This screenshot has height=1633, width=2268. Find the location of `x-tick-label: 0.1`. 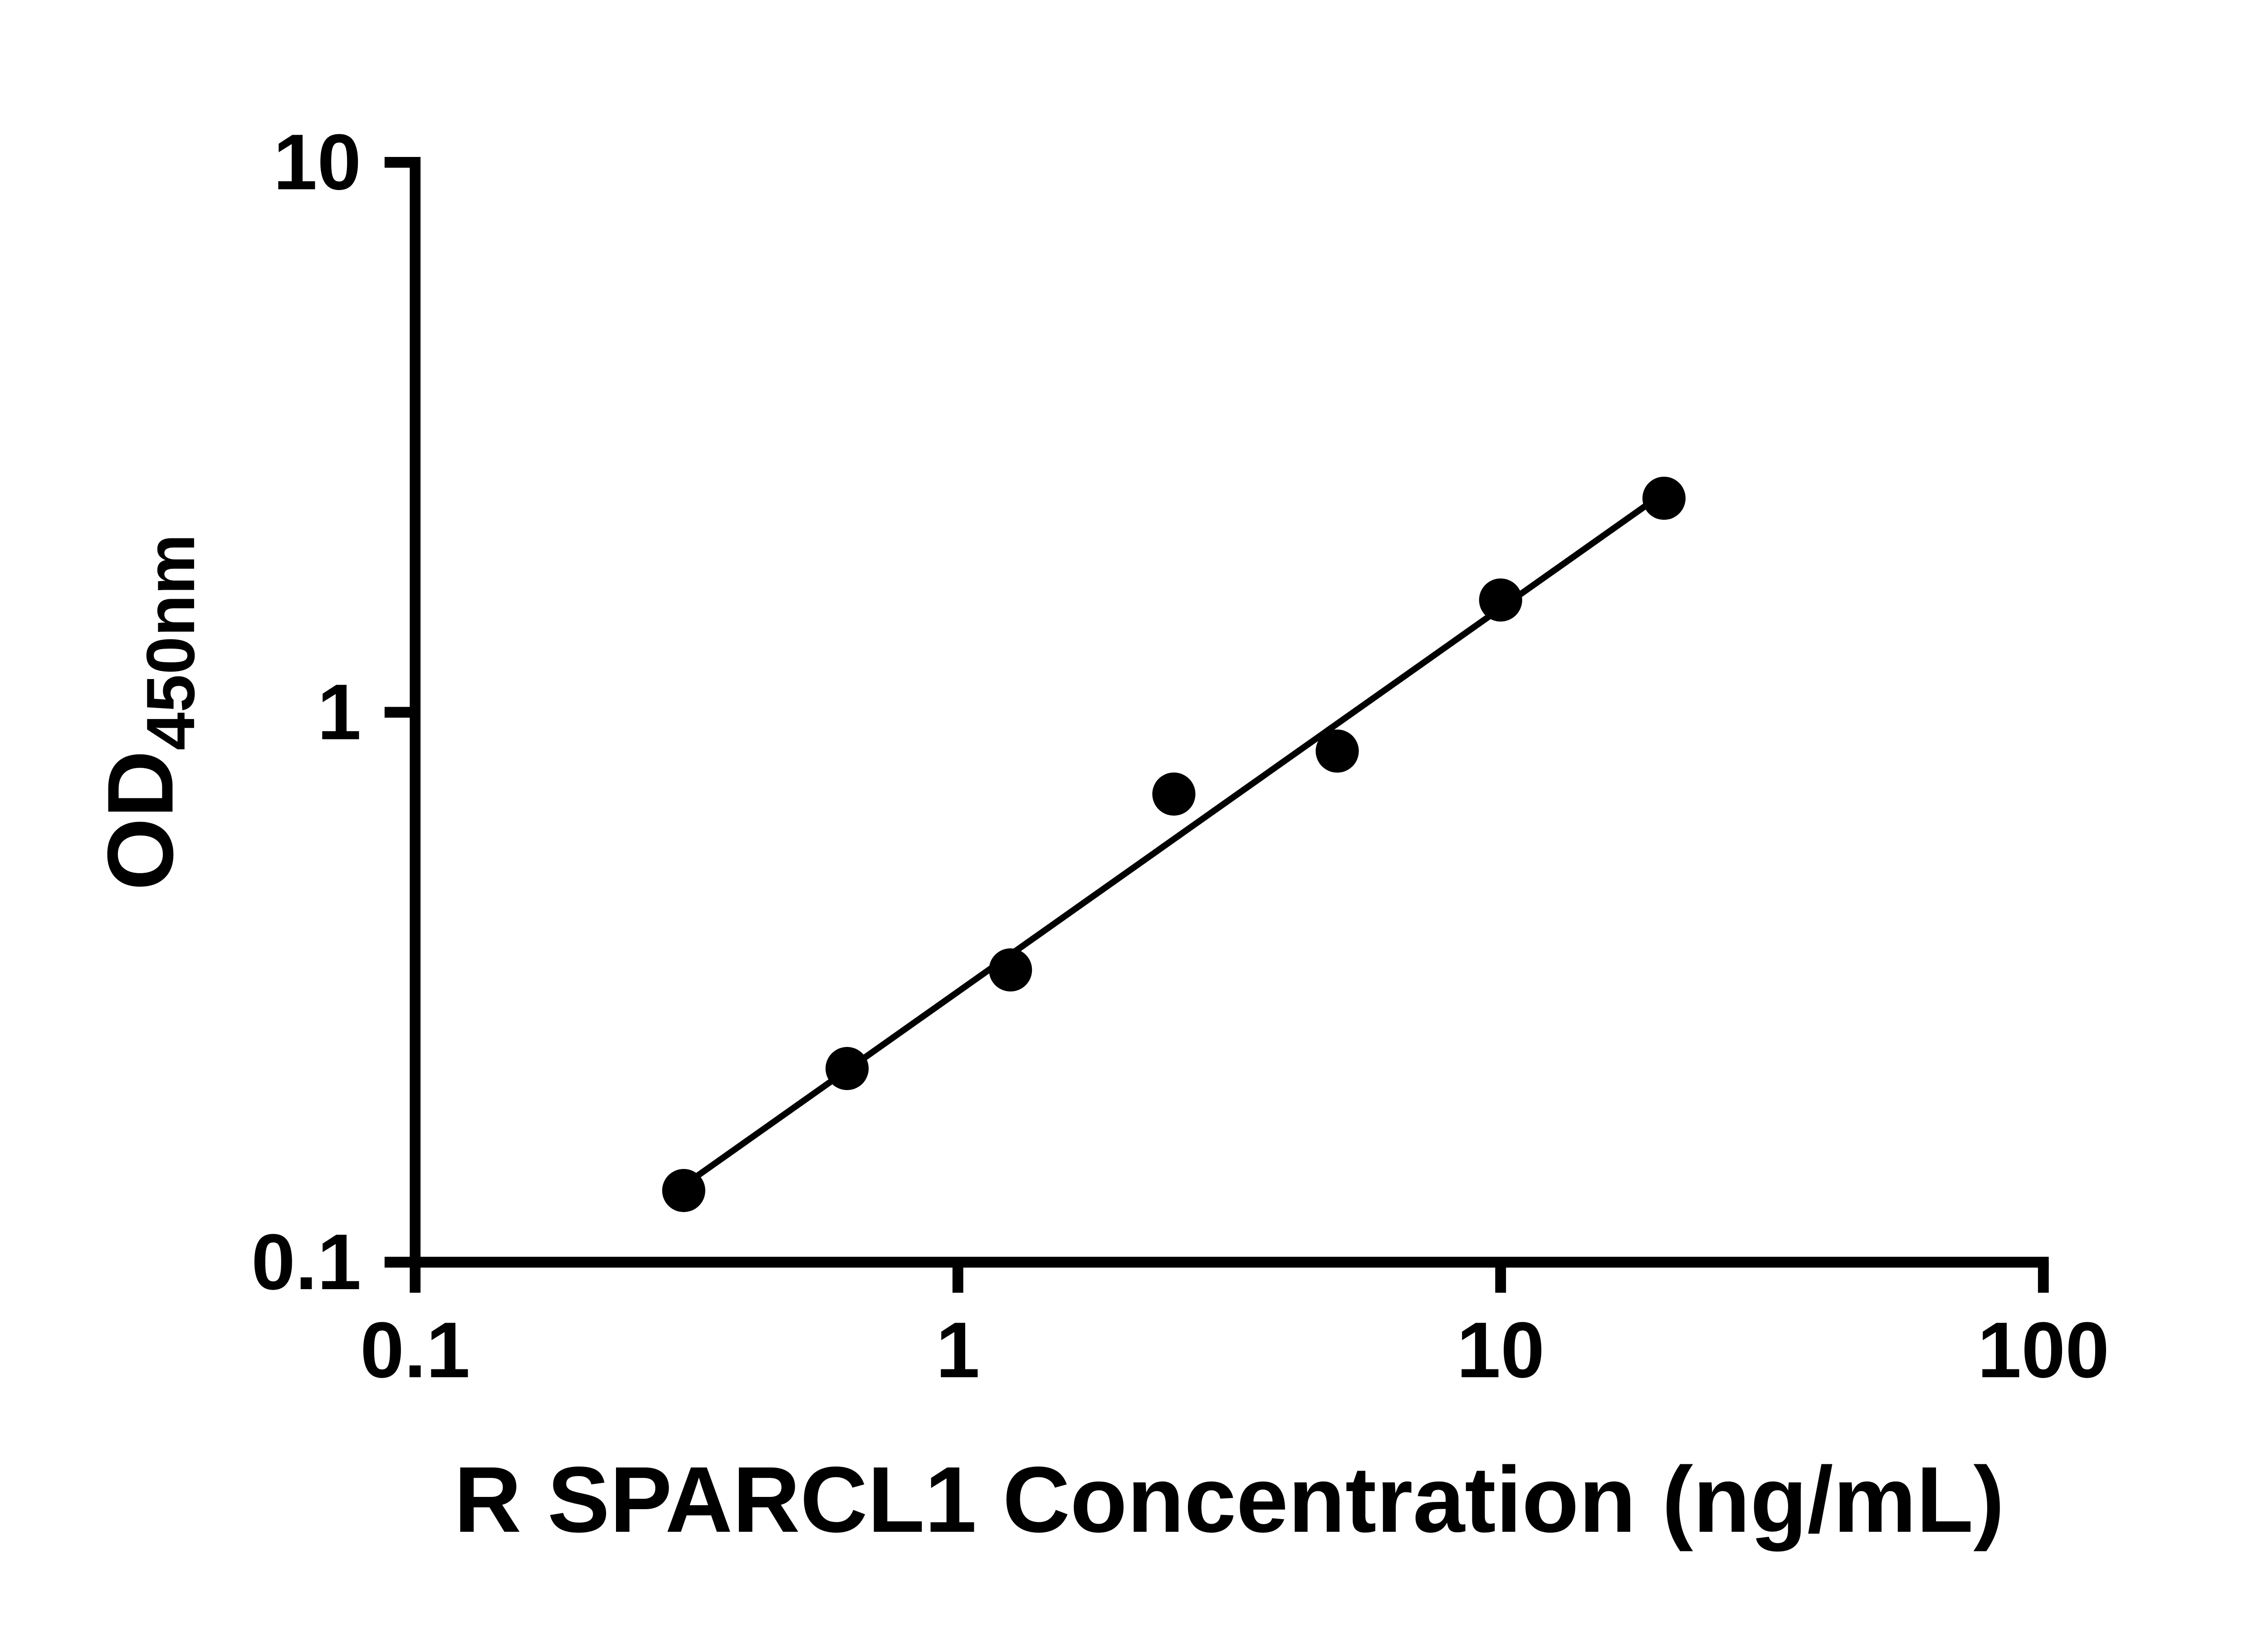

x-tick-label: 0.1 is located at coordinates (415, 1349).